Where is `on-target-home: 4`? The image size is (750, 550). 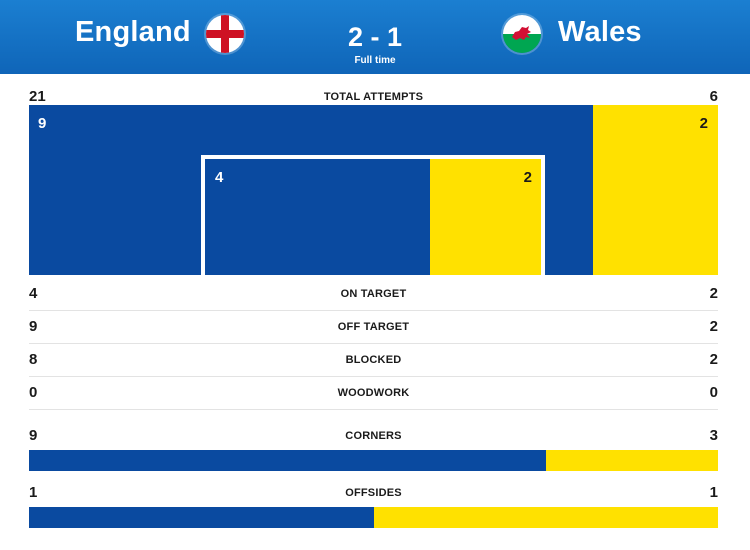
on-target-home: 4 is located at coordinates (33, 293).